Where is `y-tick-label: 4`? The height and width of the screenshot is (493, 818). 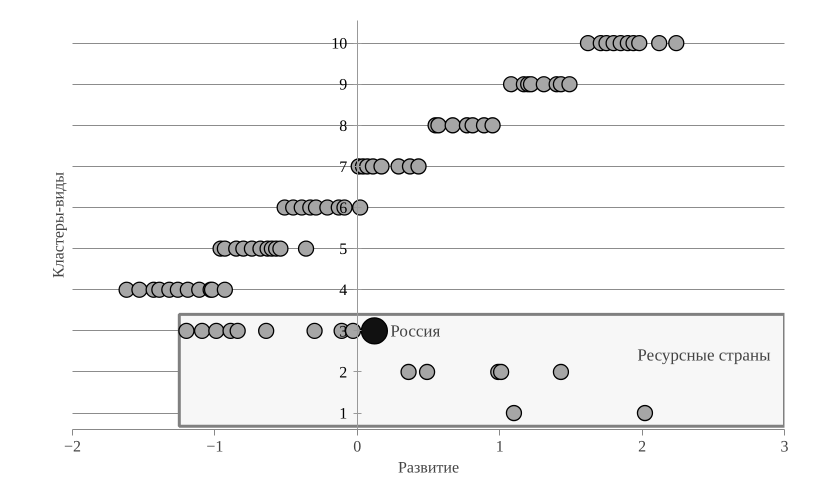
y-tick-label: 4 is located at coordinates (343, 291).